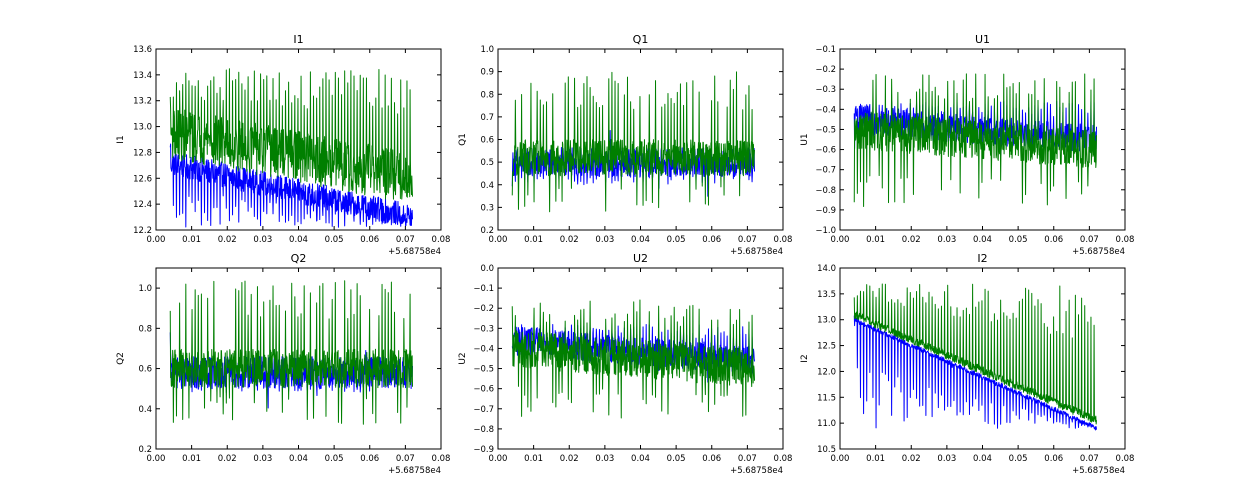 This screenshot has height=500, width=1250. Describe the element at coordinates (142, 231) in the screenshot. I see `y-tick-label: 12.2` at that location.